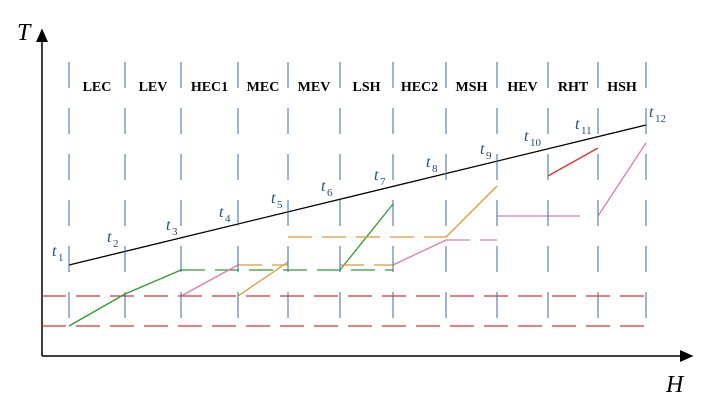 This screenshot has width=709, height=403. Describe the element at coordinates (314, 87) in the screenshot. I see `section-label: MEV` at that location.